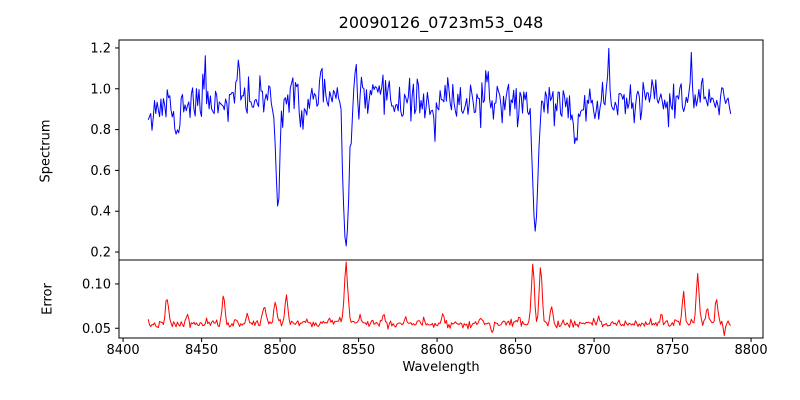 The image size is (800, 400). Describe the element at coordinates (100, 89) in the screenshot. I see `spectrum-y-tick-label: 1.0` at that location.